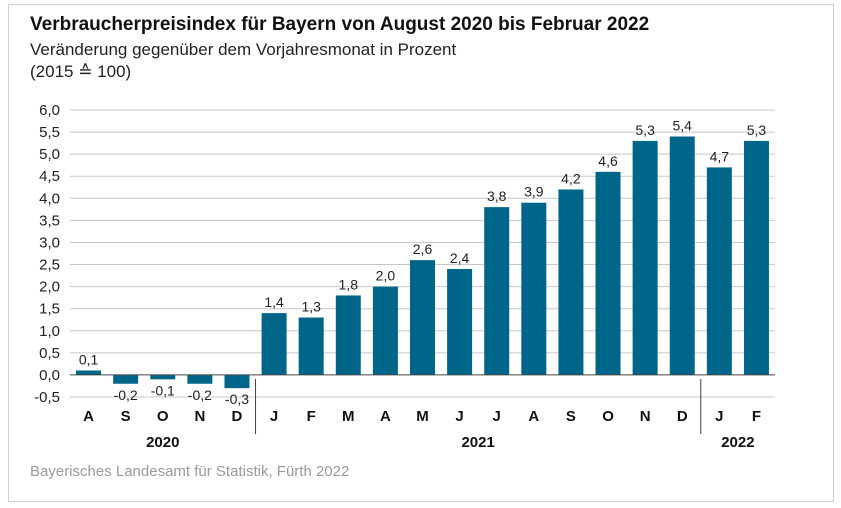 This screenshot has width=841, height=508. What do you see at coordinates (49, 287) in the screenshot?
I see `y-tick-label: 2,0` at bounding box center [49, 287].